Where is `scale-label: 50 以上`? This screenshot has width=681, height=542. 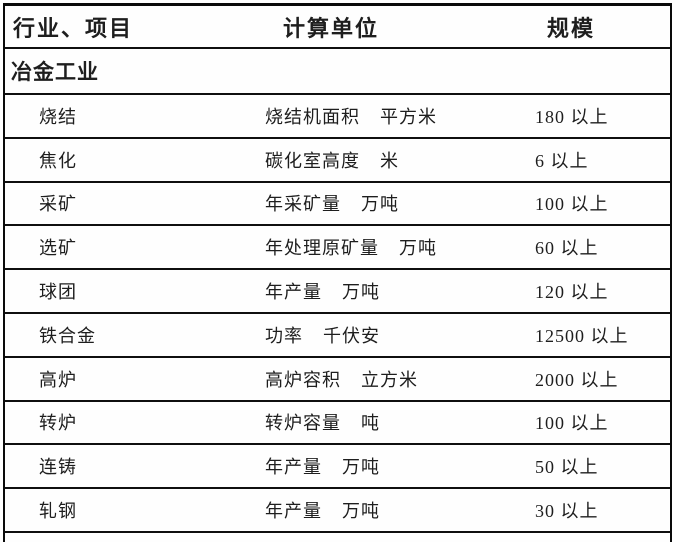 scale-label: 50 以上 is located at coordinates (567, 467).